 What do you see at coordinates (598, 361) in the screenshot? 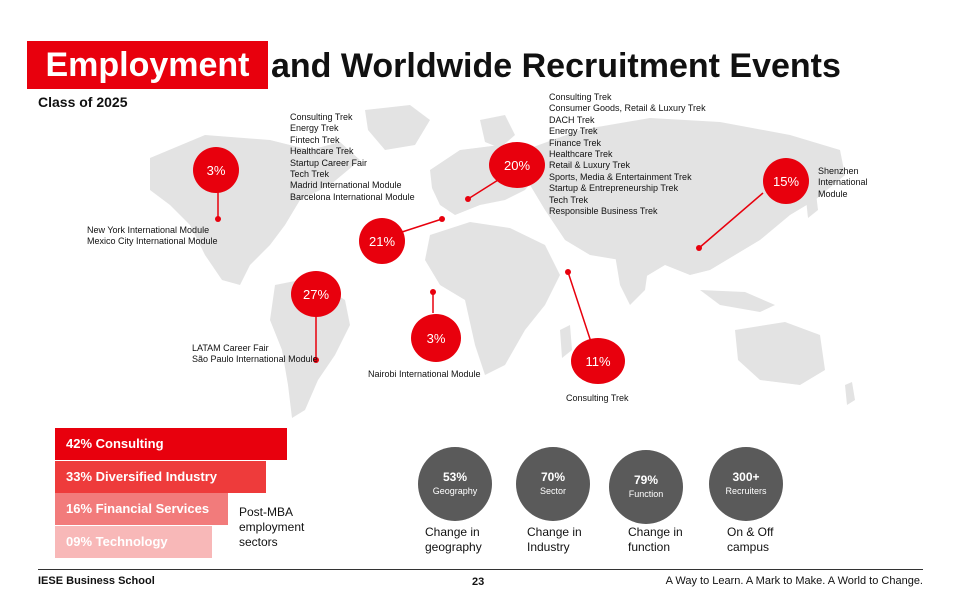
I see `region-bubble-middle-east: 11%` at bounding box center [598, 361].